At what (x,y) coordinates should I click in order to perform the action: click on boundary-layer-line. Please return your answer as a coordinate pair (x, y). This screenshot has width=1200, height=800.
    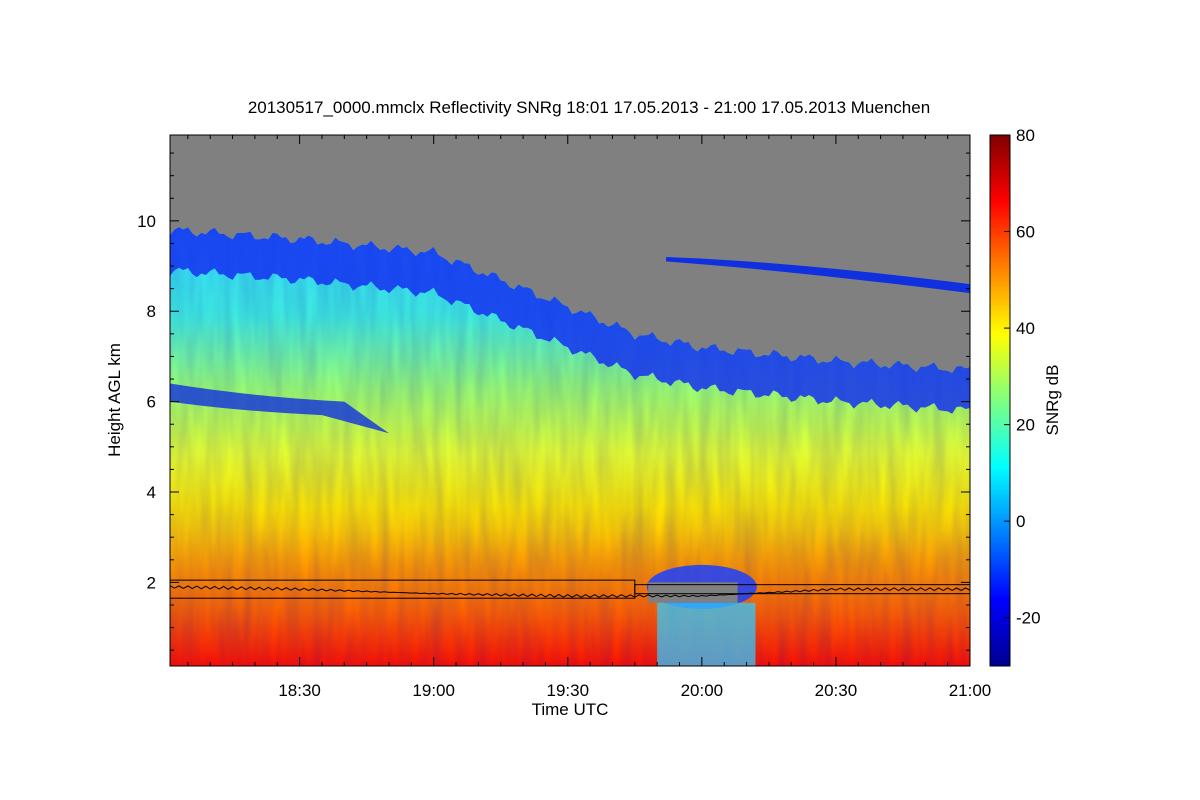
    Looking at the image, I should click on (570, 591).